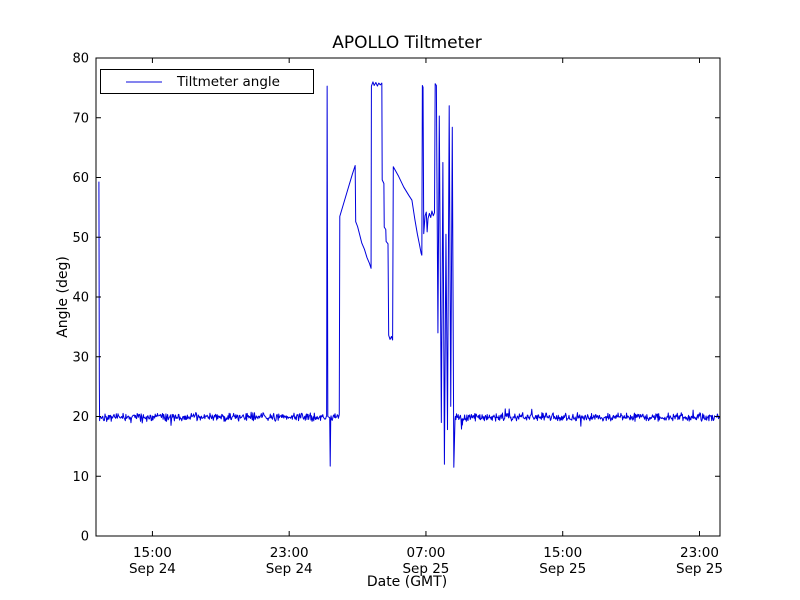 The height and width of the screenshot is (600, 800). What do you see at coordinates (80, 417) in the screenshot?
I see `y-tick-label: 20` at bounding box center [80, 417].